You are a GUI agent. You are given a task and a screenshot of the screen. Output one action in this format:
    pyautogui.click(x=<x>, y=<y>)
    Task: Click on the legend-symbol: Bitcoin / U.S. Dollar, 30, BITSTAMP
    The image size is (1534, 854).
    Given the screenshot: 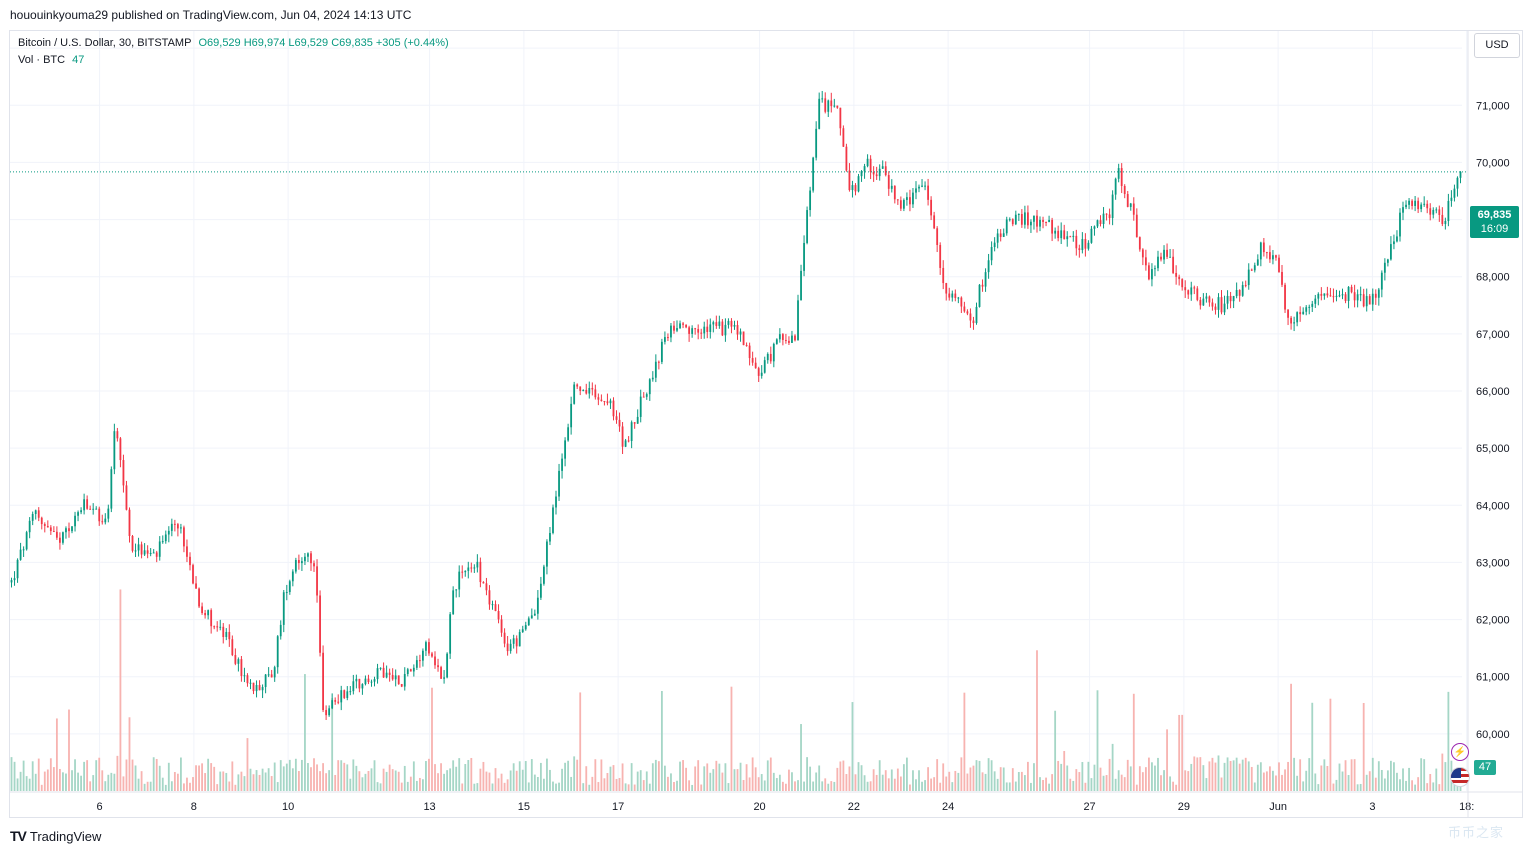 What is the action you would take?
    pyautogui.click(x=105, y=43)
    